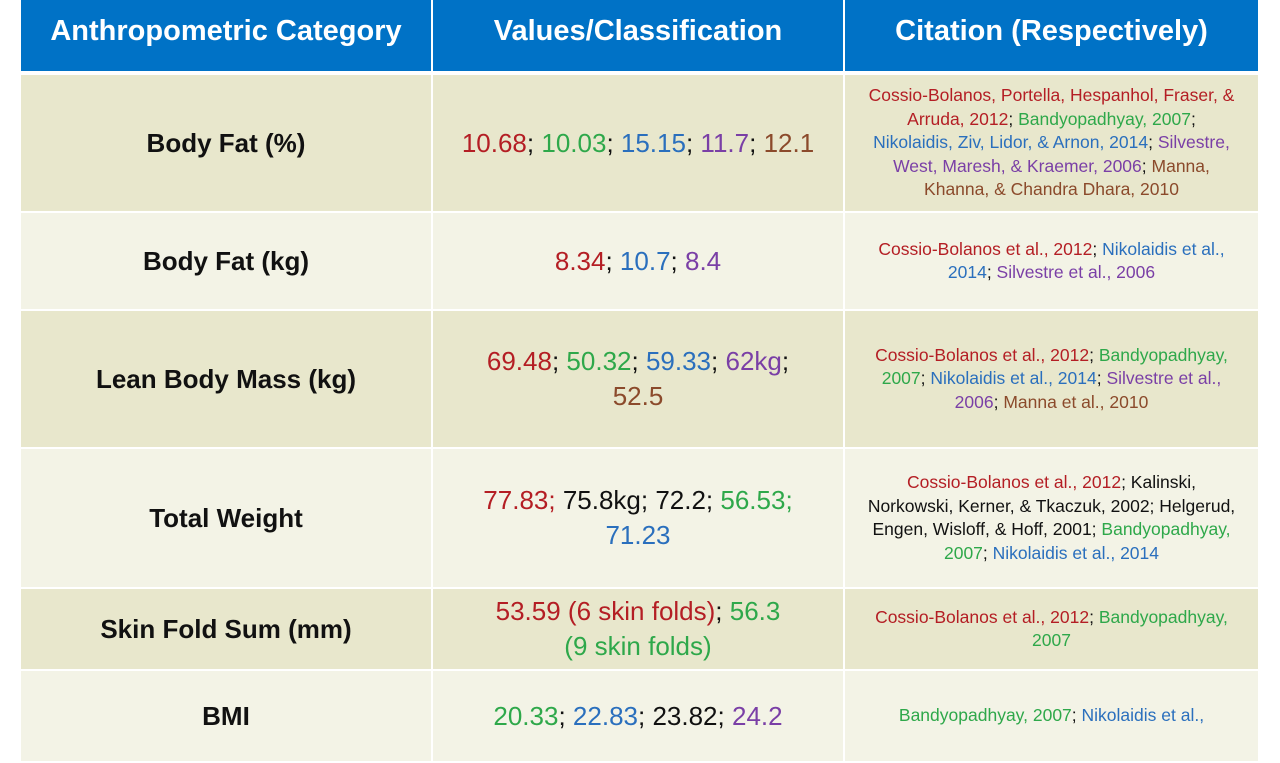  I want to click on values-lean-body-mass: 69.48; 50.32; 59.33; 62kg; 52.5, so click(639, 380).